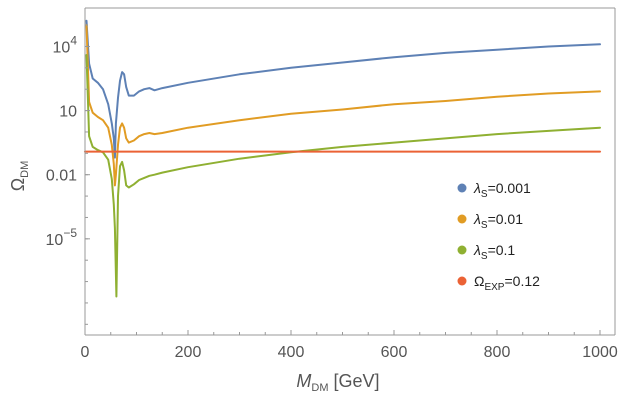 This screenshot has width=624, height=397. What do you see at coordinates (502, 190) in the screenshot?
I see `legend-label-0: λS=0.001` at bounding box center [502, 190].